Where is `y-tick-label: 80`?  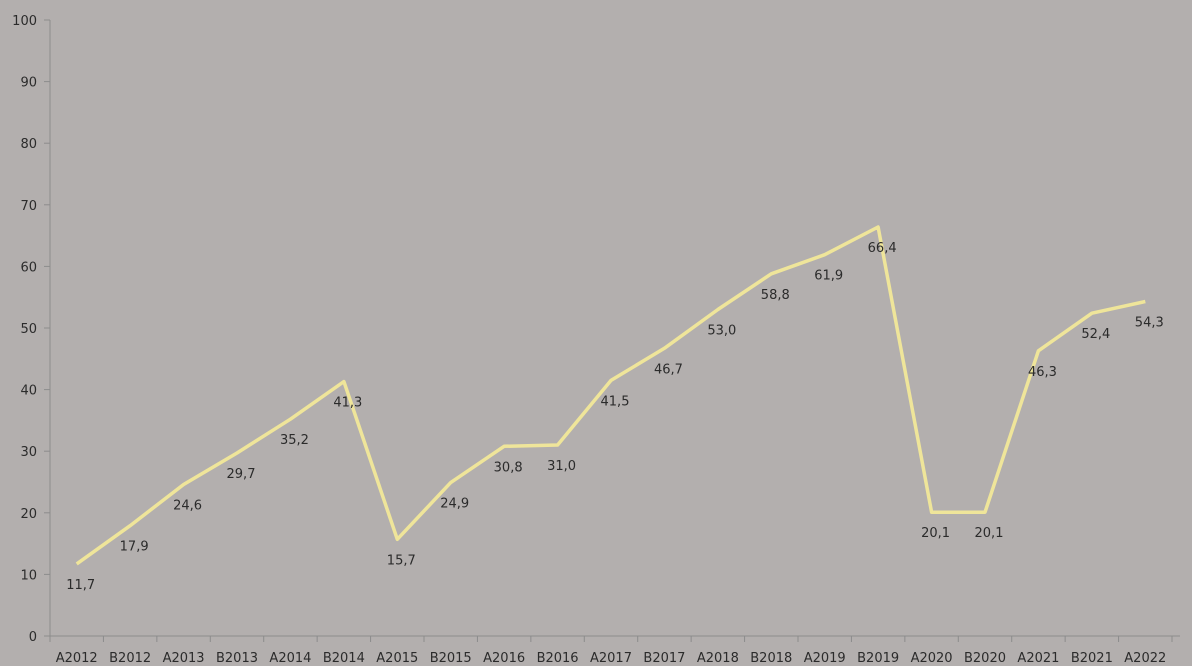
y-tick-label: 80 is located at coordinates (28, 144).